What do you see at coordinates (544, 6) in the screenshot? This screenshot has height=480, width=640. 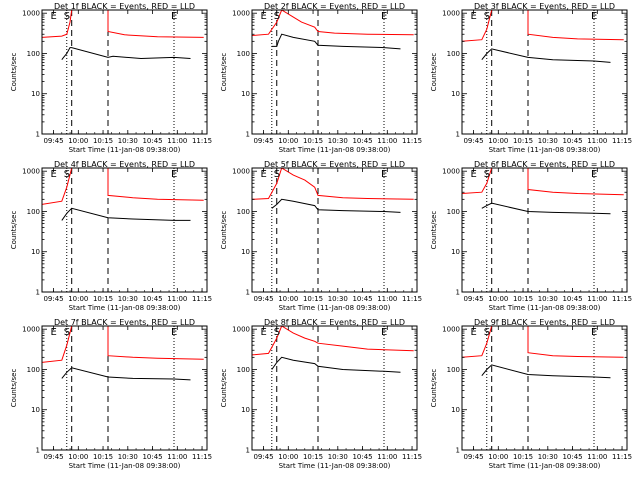 I see `panel-title: Det 3f BLACK = Events, RED = LLD` at bounding box center [544, 6].